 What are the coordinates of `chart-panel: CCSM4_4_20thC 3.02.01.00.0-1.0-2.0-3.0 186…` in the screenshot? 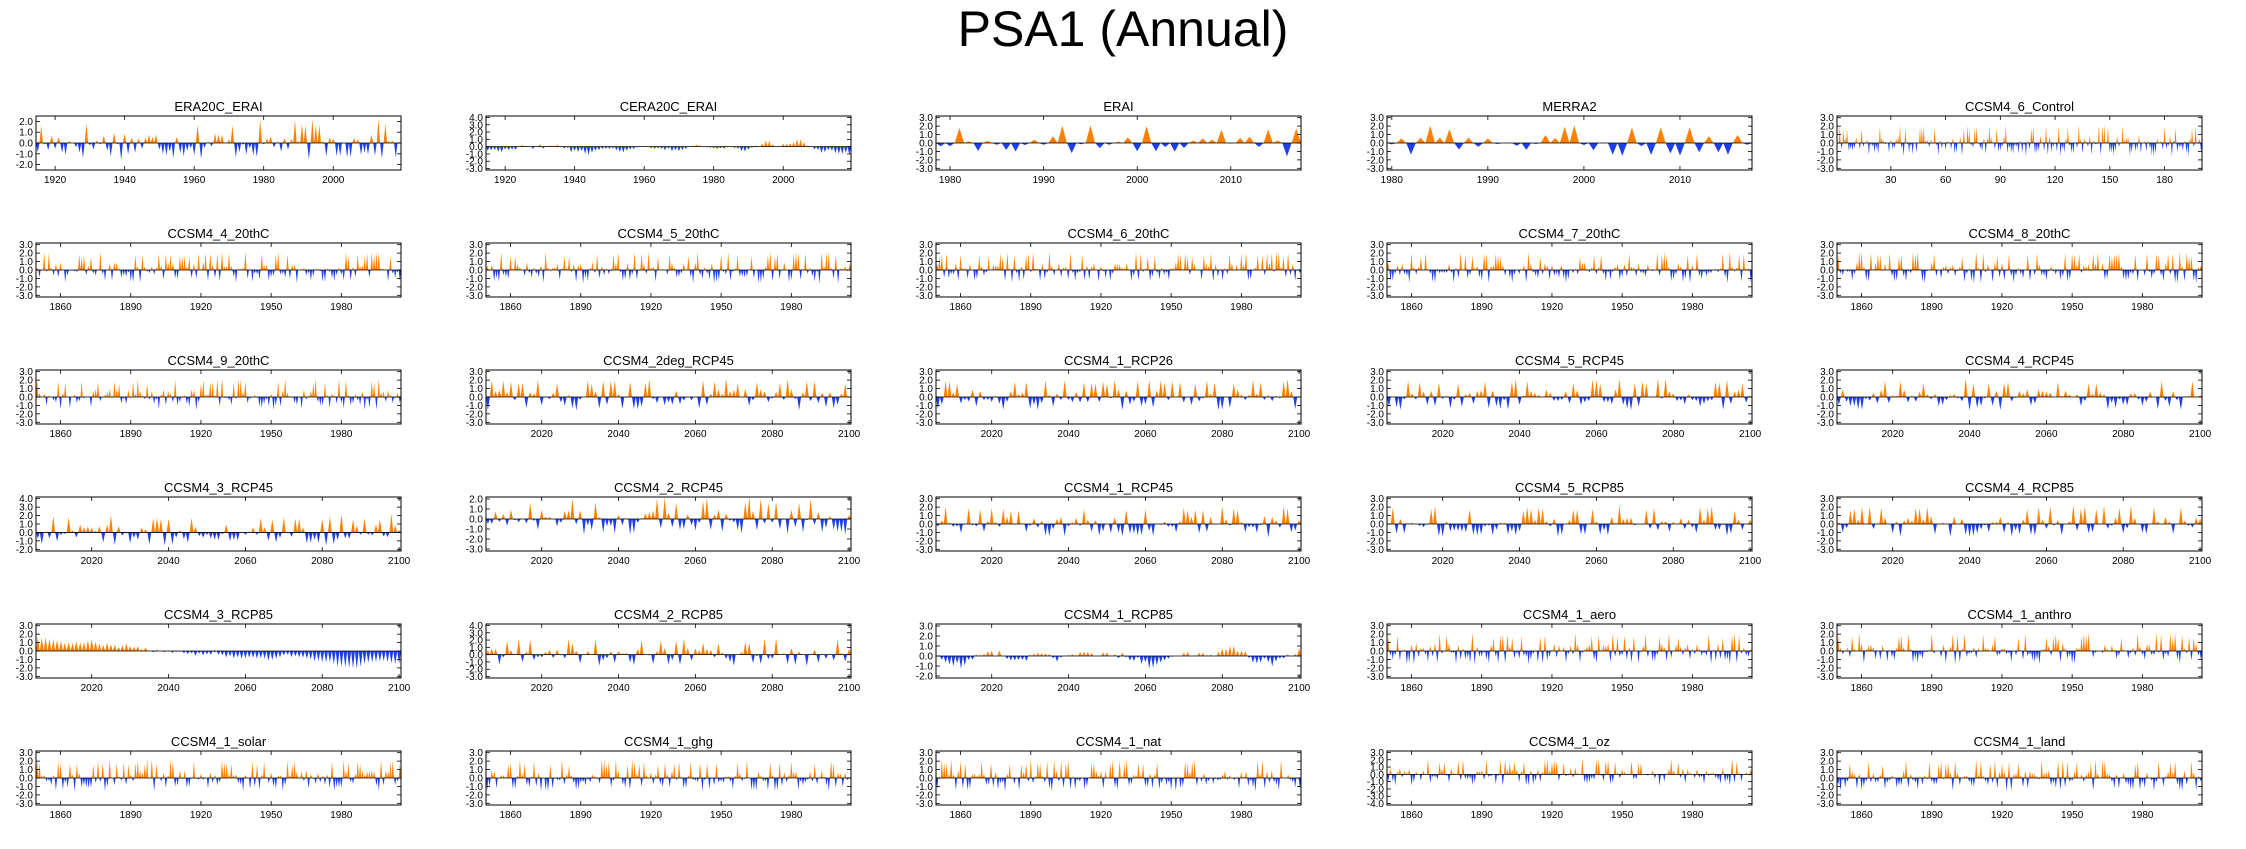 It's located at (209, 269).